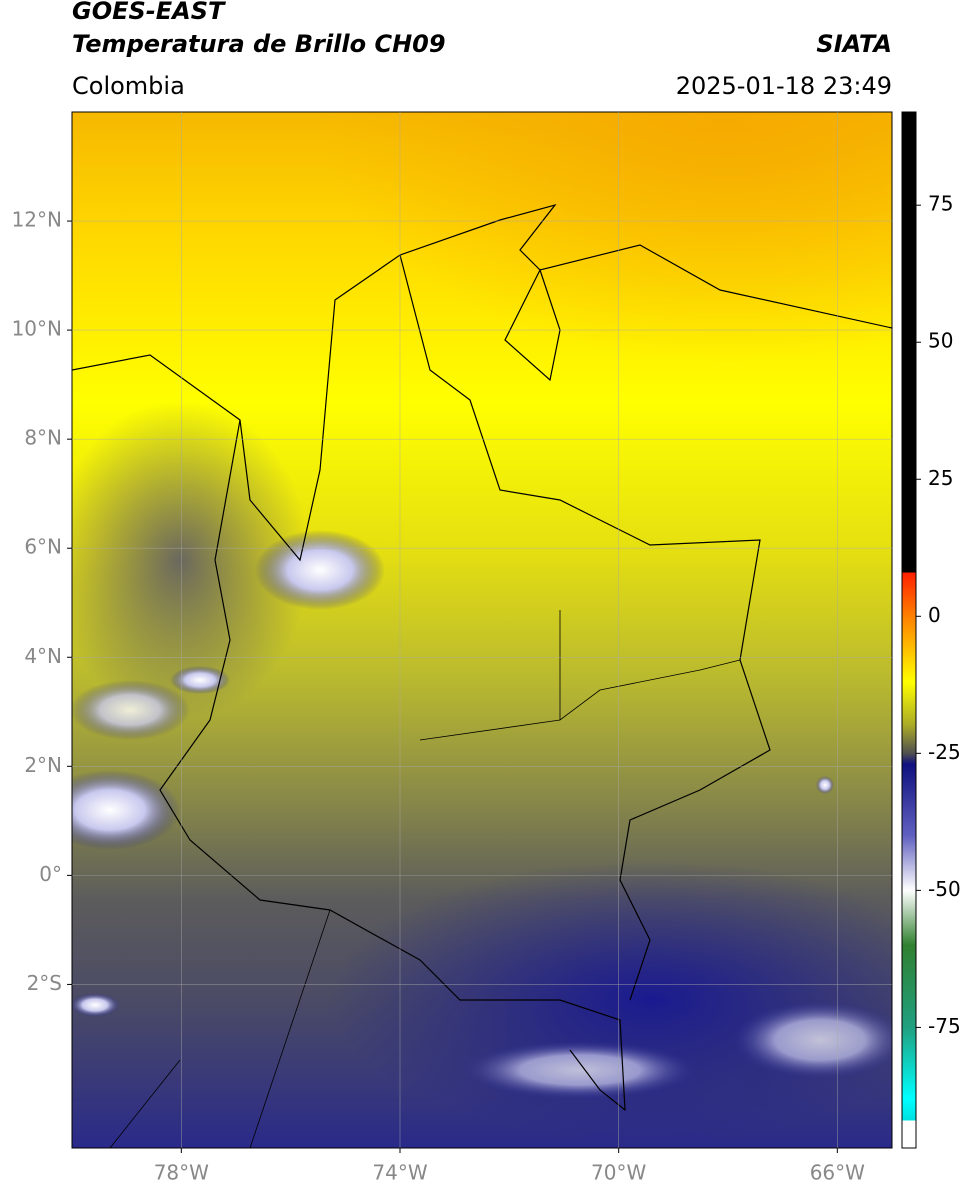 The height and width of the screenshot is (1190, 966). Describe the element at coordinates (259, 44) in the screenshot. I see `subtitle: Temperatura de Brillo CH09` at that location.